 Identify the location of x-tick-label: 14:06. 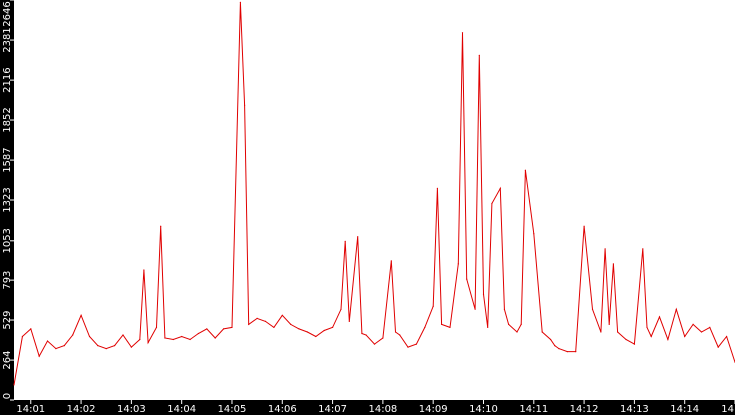
(282, 409).